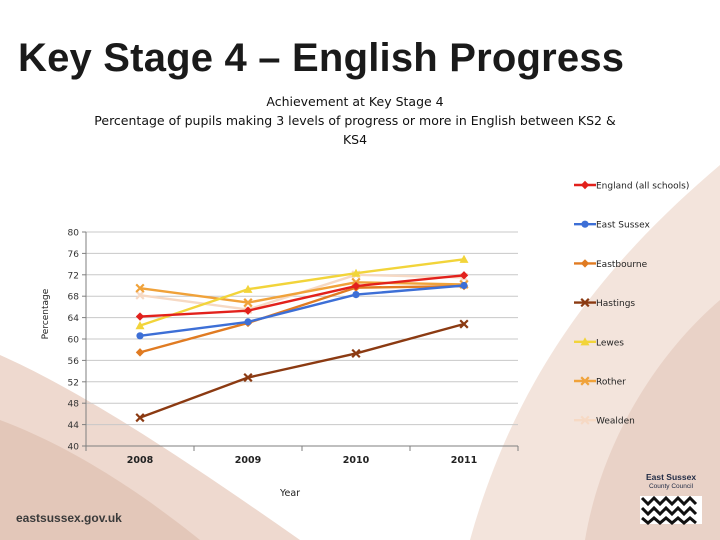 This screenshot has width=720, height=540. I want to click on series-line-east-sussex, so click(302, 310).